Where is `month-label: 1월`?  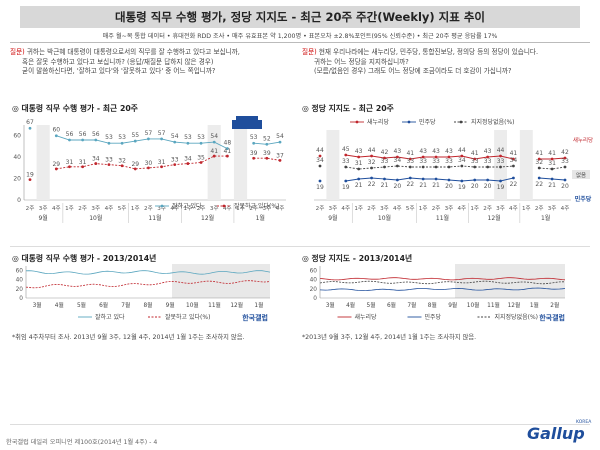
month-label: 1월 is located at coordinates (534, 305).